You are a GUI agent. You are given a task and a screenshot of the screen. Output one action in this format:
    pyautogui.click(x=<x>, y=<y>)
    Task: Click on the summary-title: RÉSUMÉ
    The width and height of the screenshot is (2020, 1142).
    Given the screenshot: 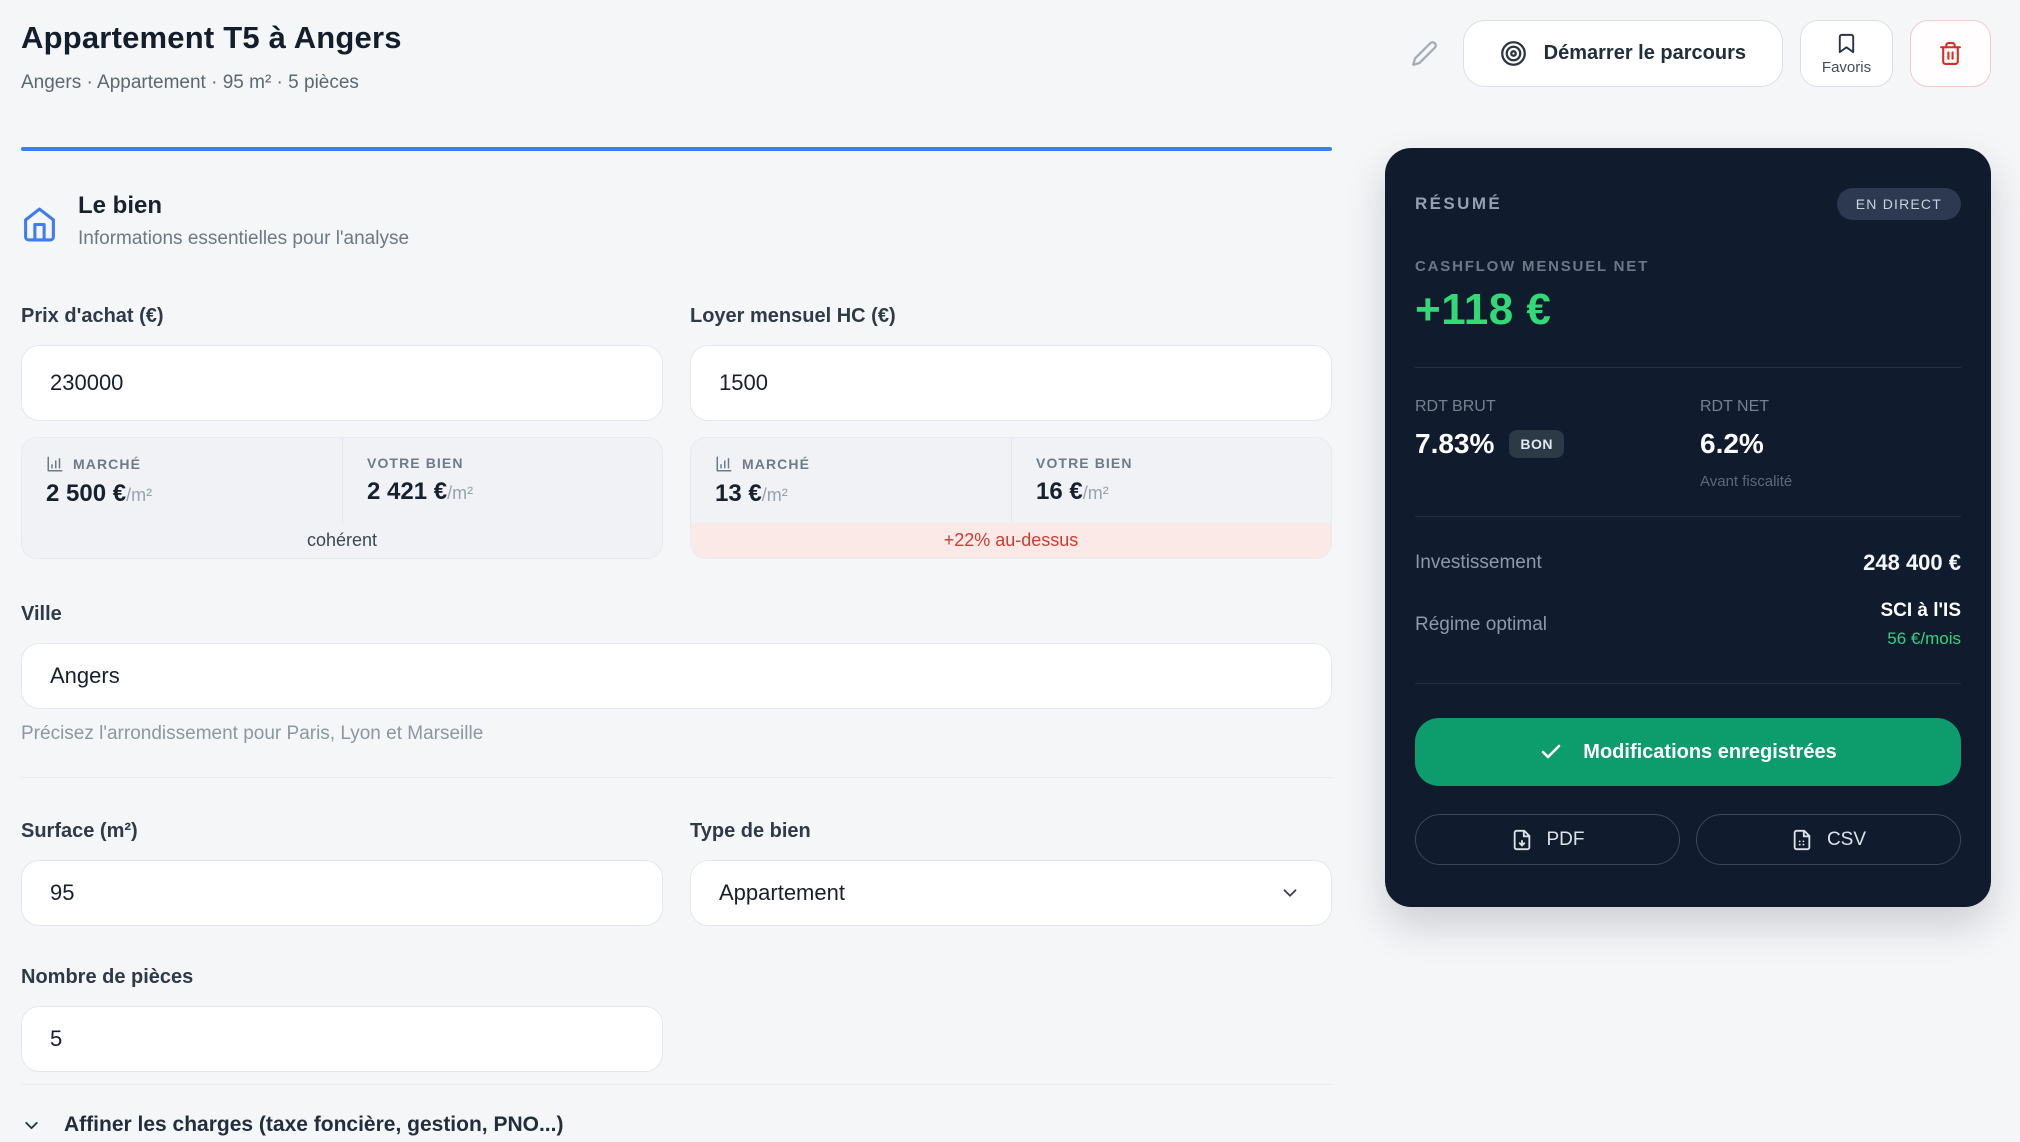 What is the action you would take?
    pyautogui.click(x=1459, y=203)
    